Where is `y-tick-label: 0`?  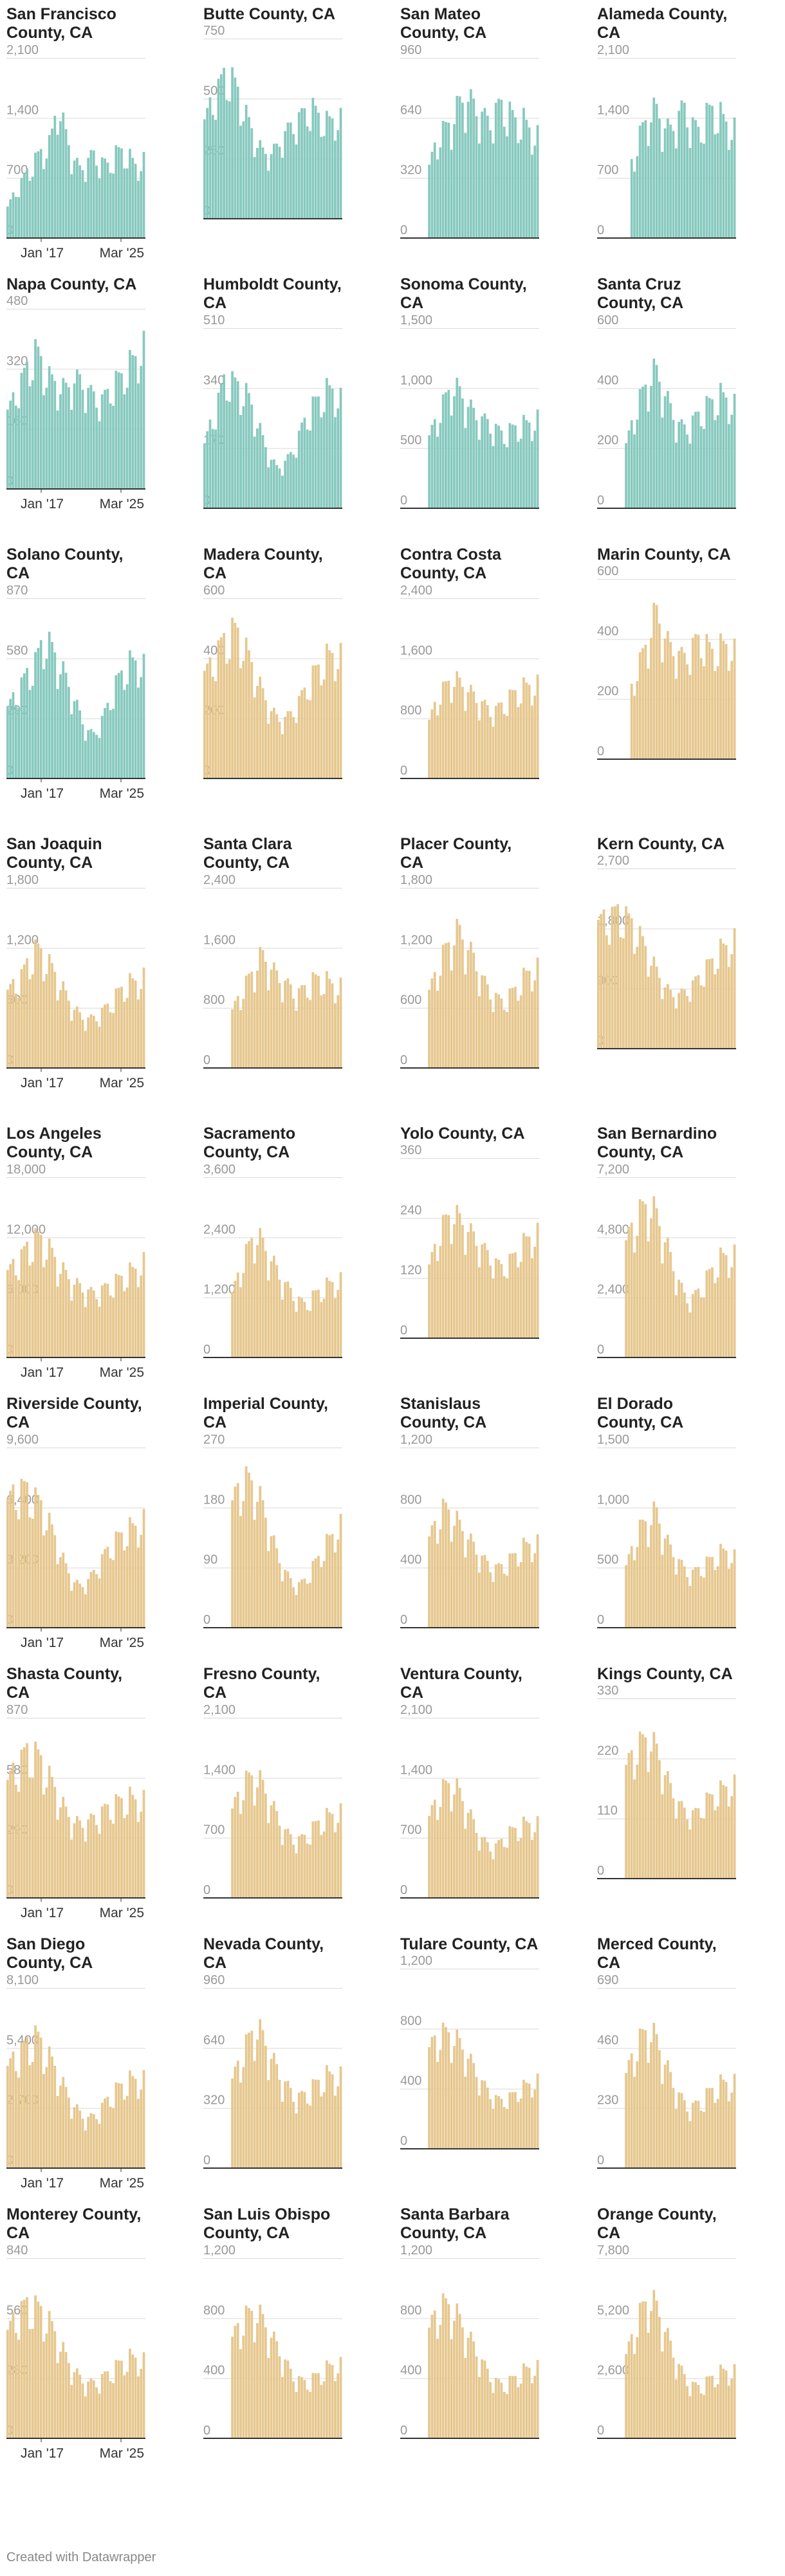
y-tick-label: 0 is located at coordinates (601, 500).